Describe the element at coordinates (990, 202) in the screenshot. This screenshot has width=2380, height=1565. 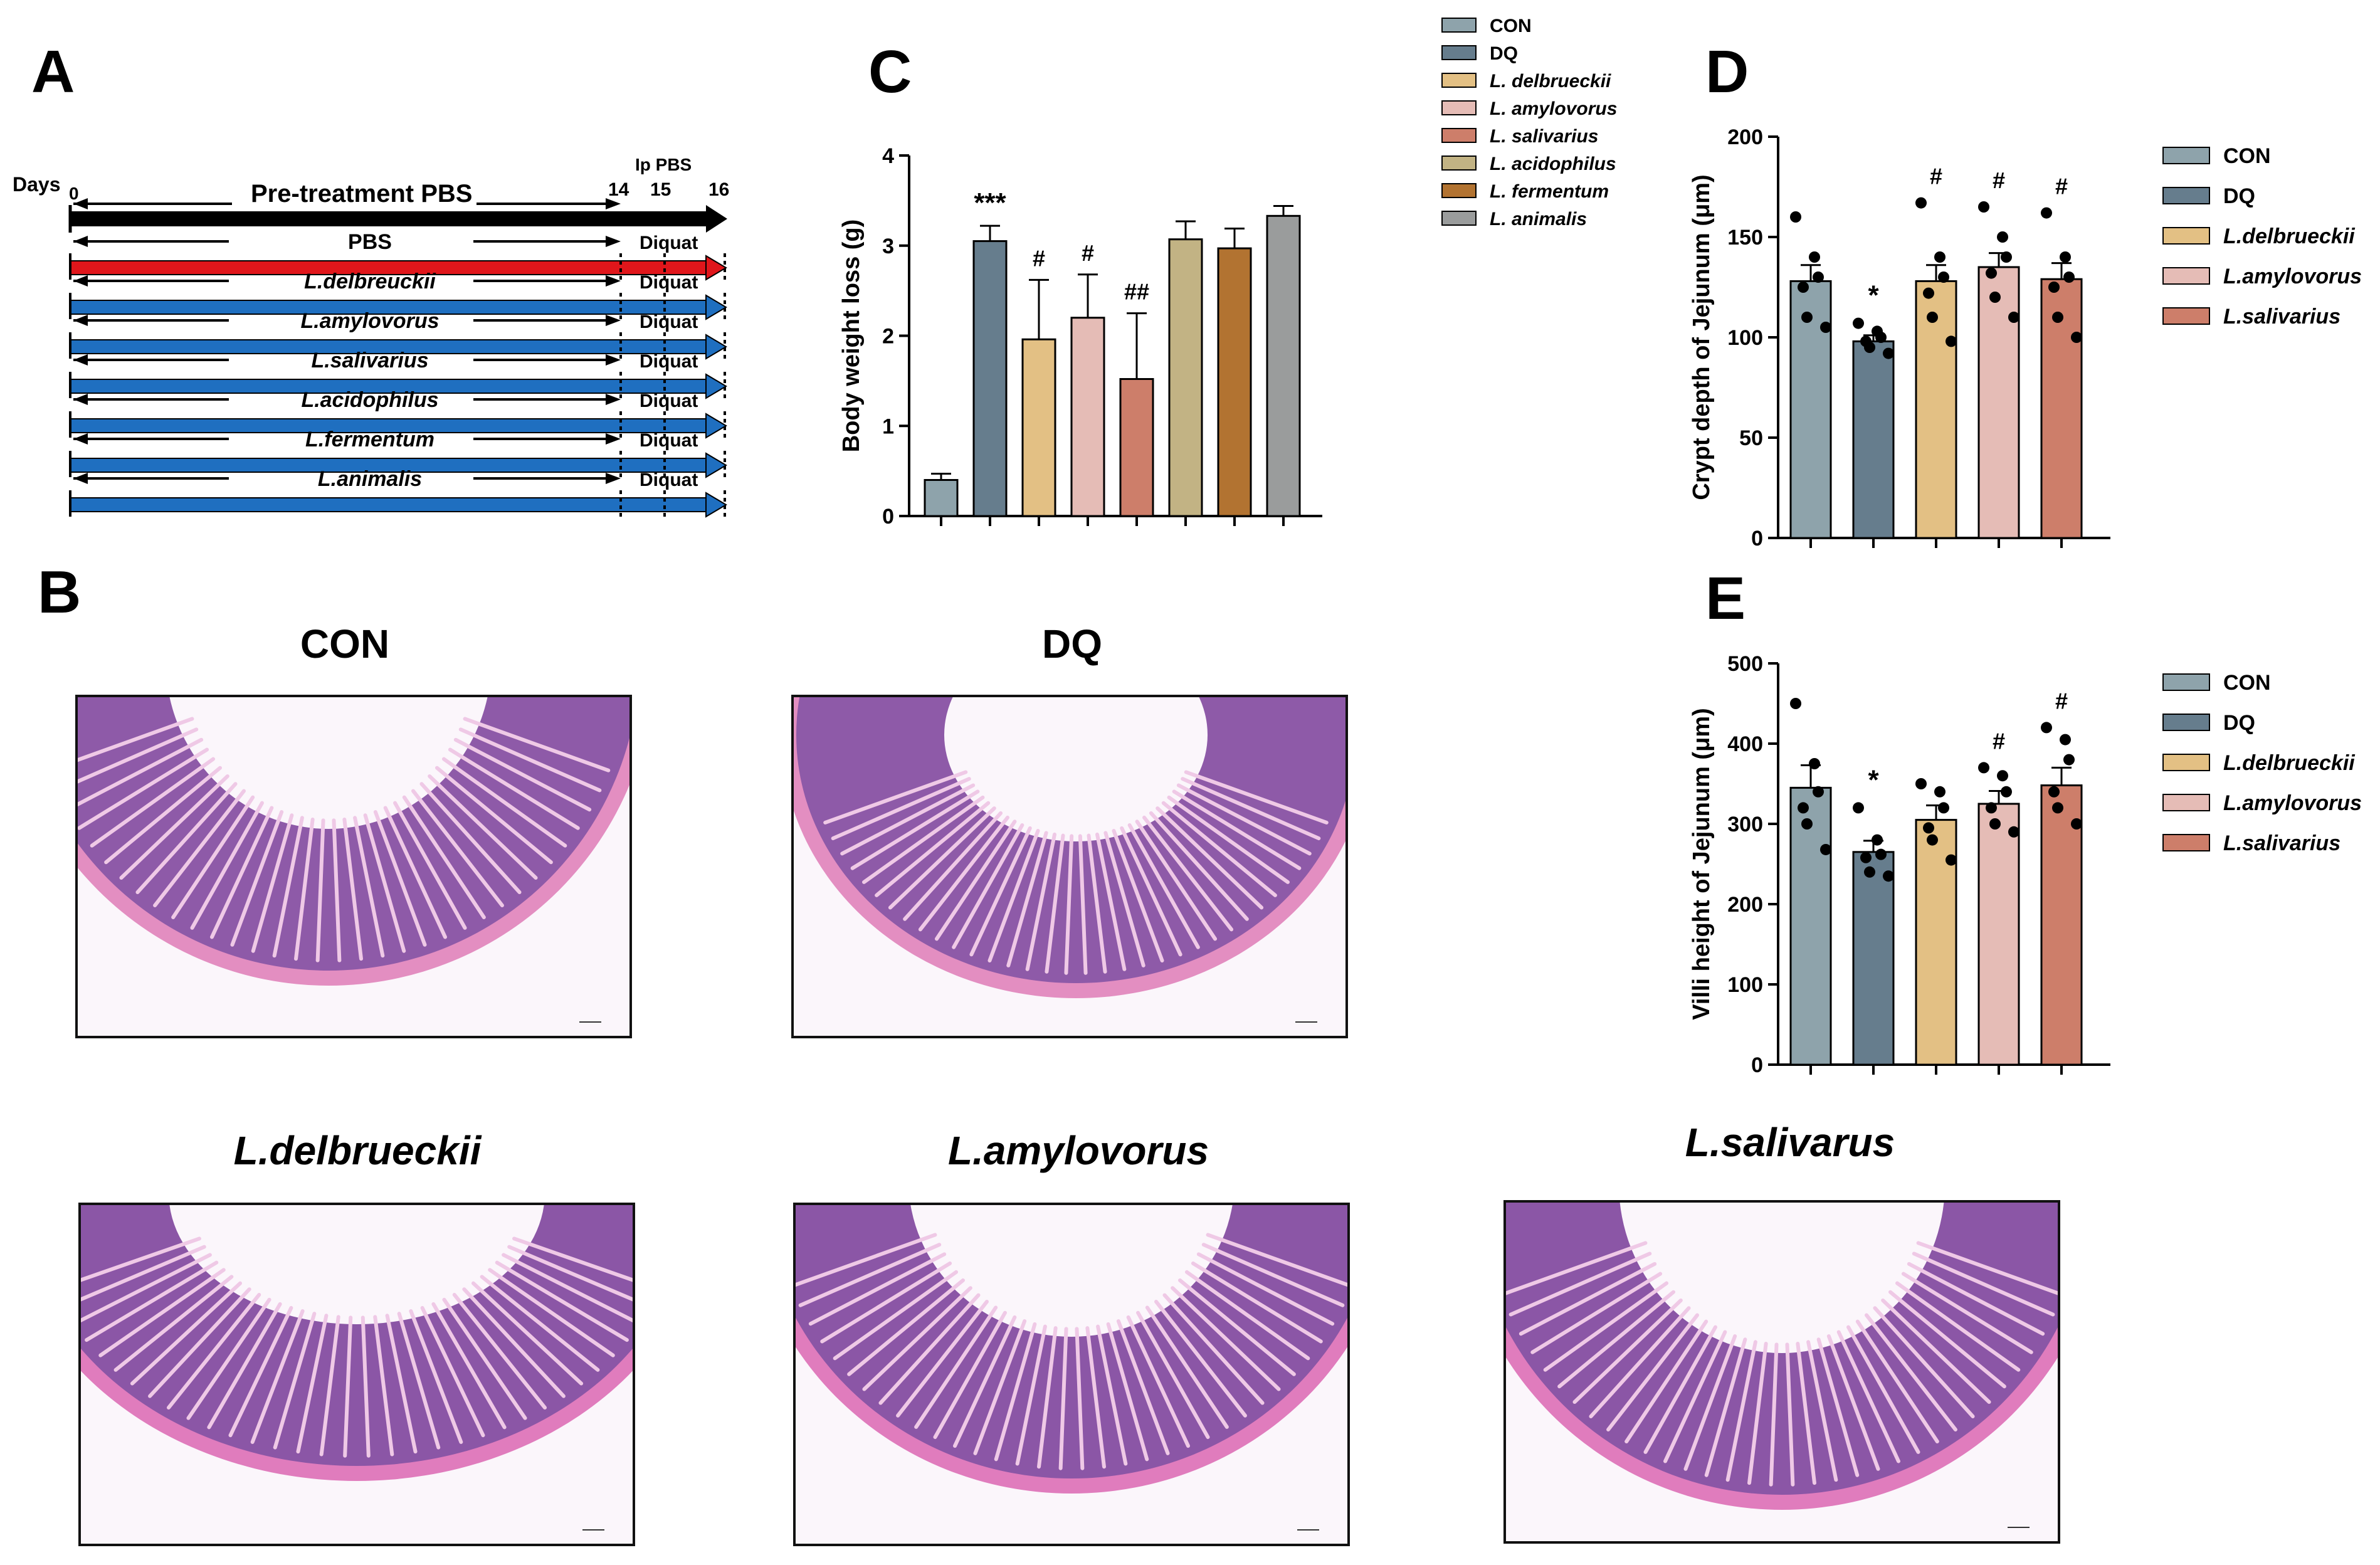
I see `significance-dq: ***` at that location.